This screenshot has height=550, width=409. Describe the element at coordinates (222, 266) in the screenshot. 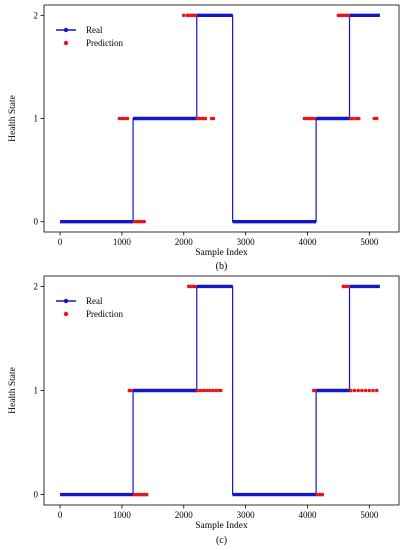

I see `chart-caption: (b)` at that location.